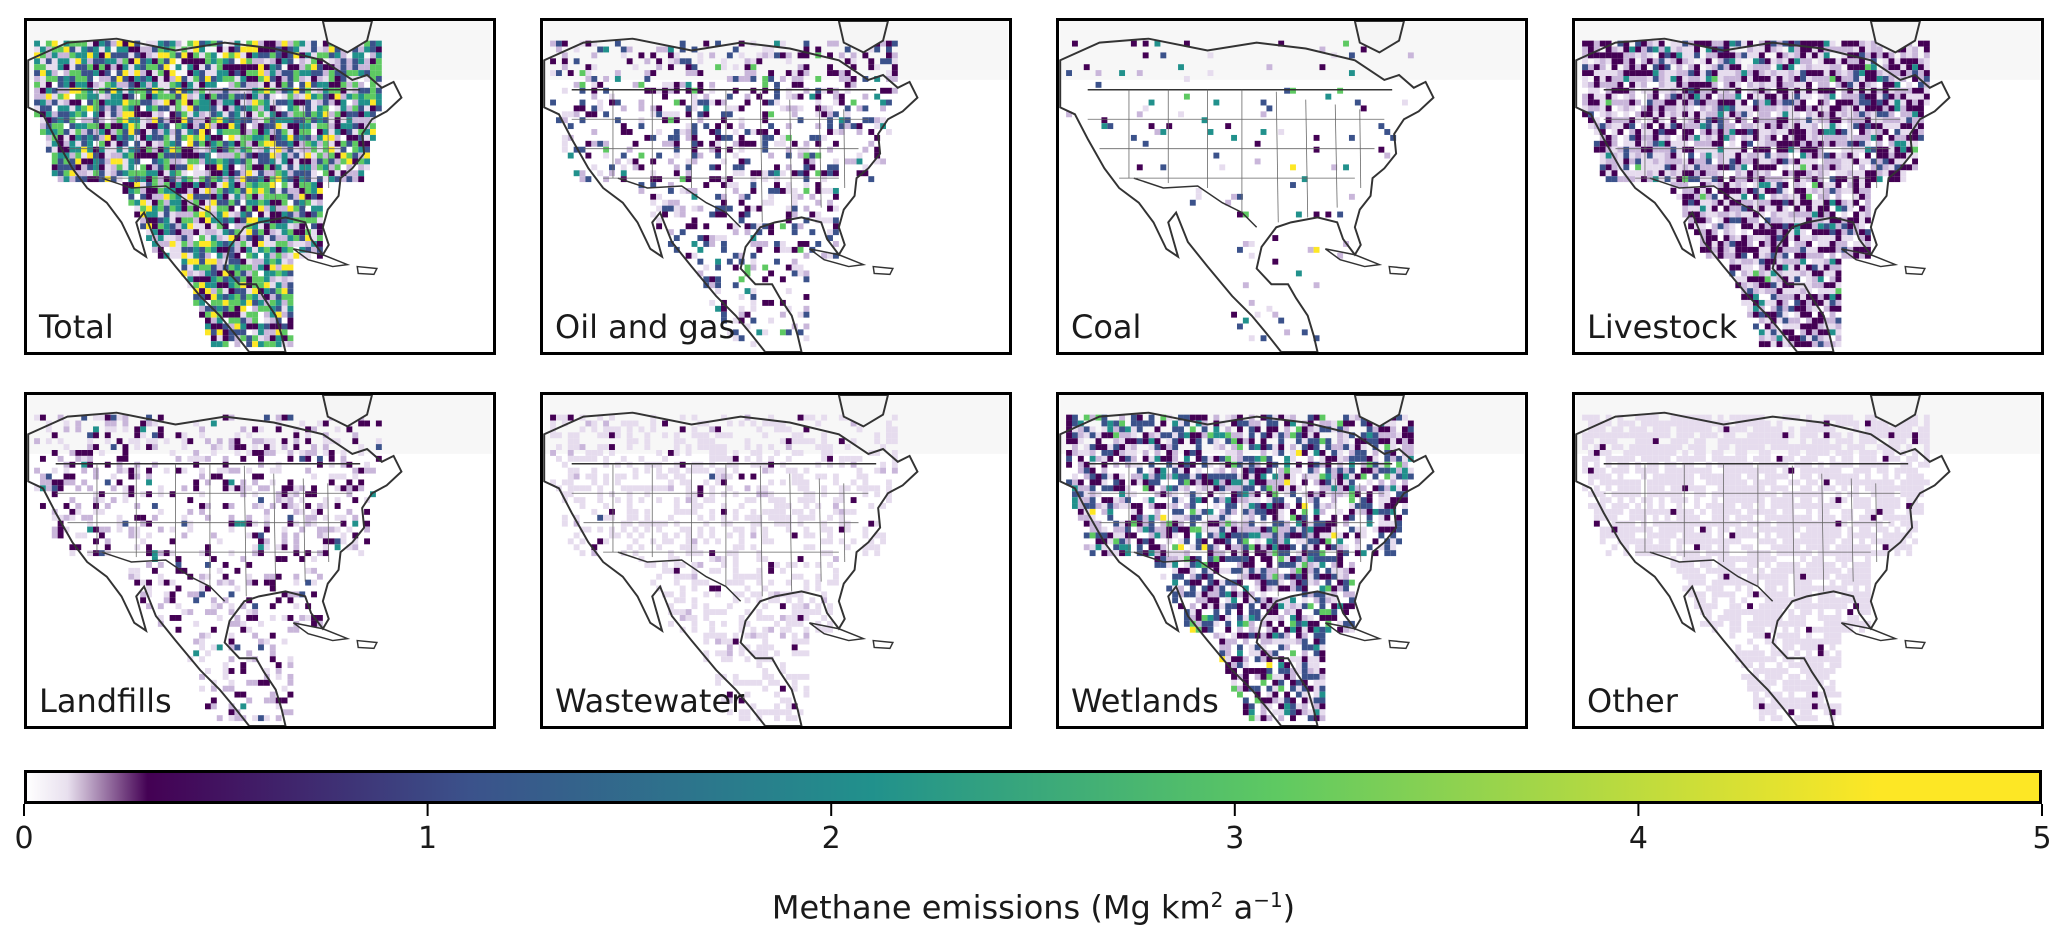 Image resolution: width=2067 pixels, height=944 pixels. I want to click on map-panel-coal: Coal, so click(1292, 186).